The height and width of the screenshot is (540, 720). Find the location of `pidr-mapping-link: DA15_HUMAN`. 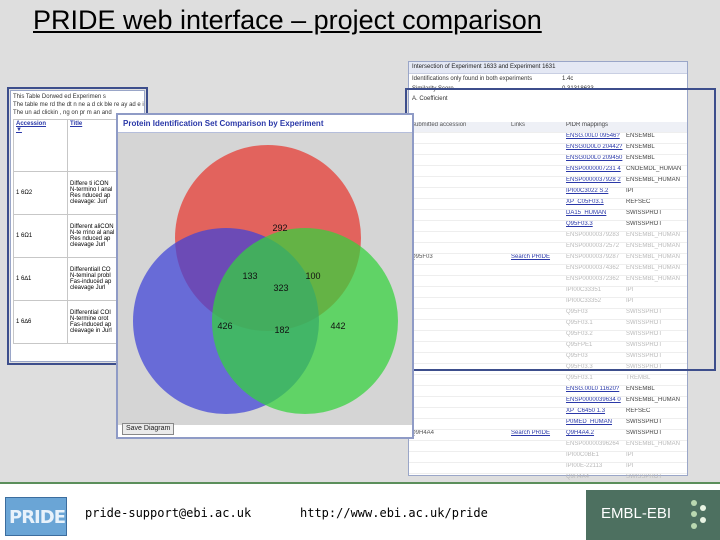

pidr-mapping-link: DA15_HUMAN is located at coordinates (586, 213).